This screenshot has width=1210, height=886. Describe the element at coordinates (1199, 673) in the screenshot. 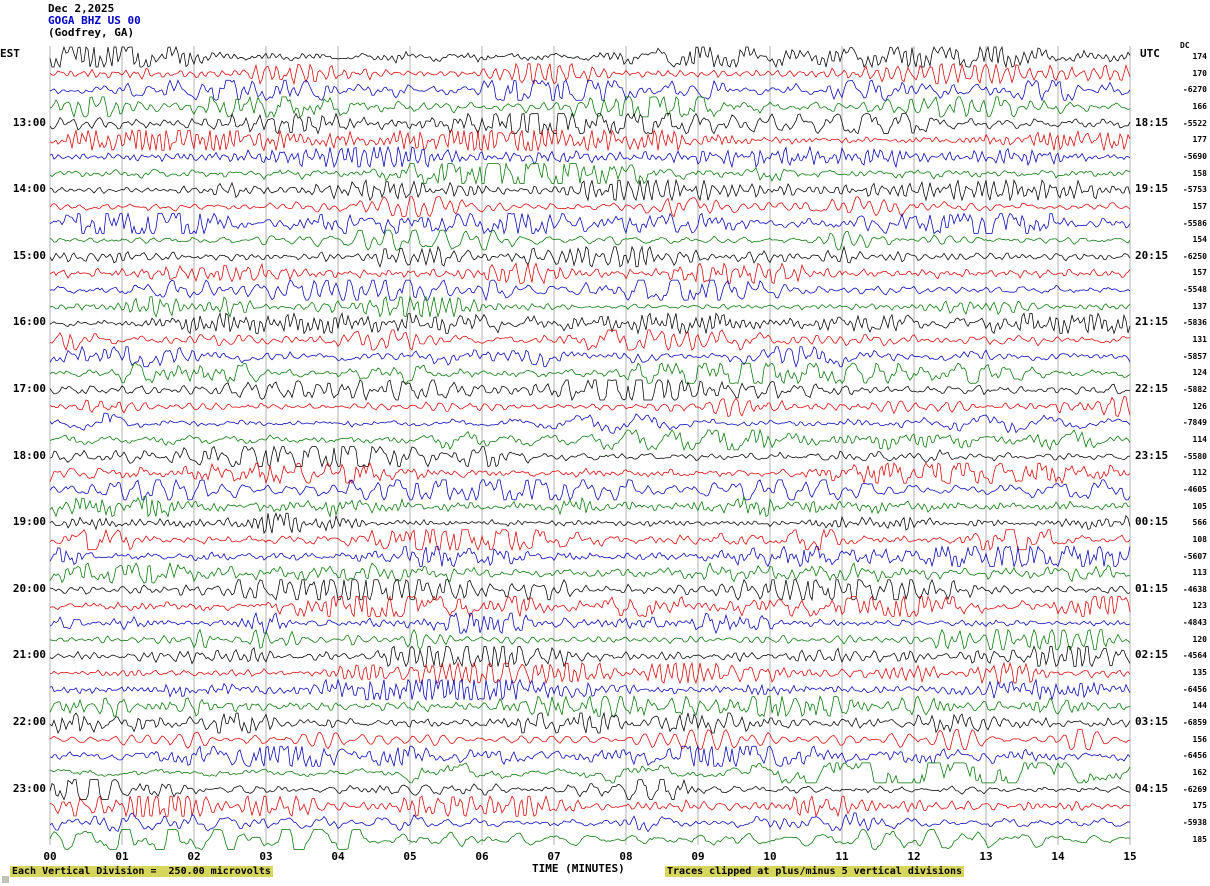

I see `trace-dc-value: 135` at that location.